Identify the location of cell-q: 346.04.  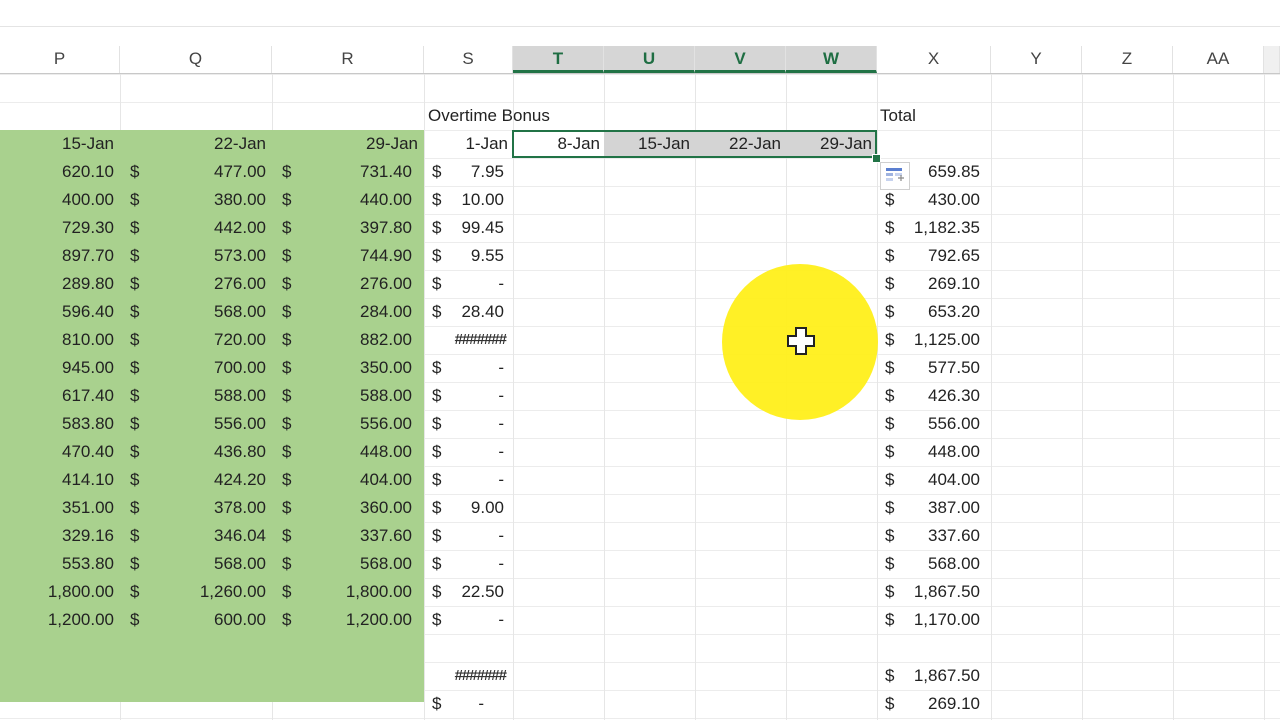
(240, 535).